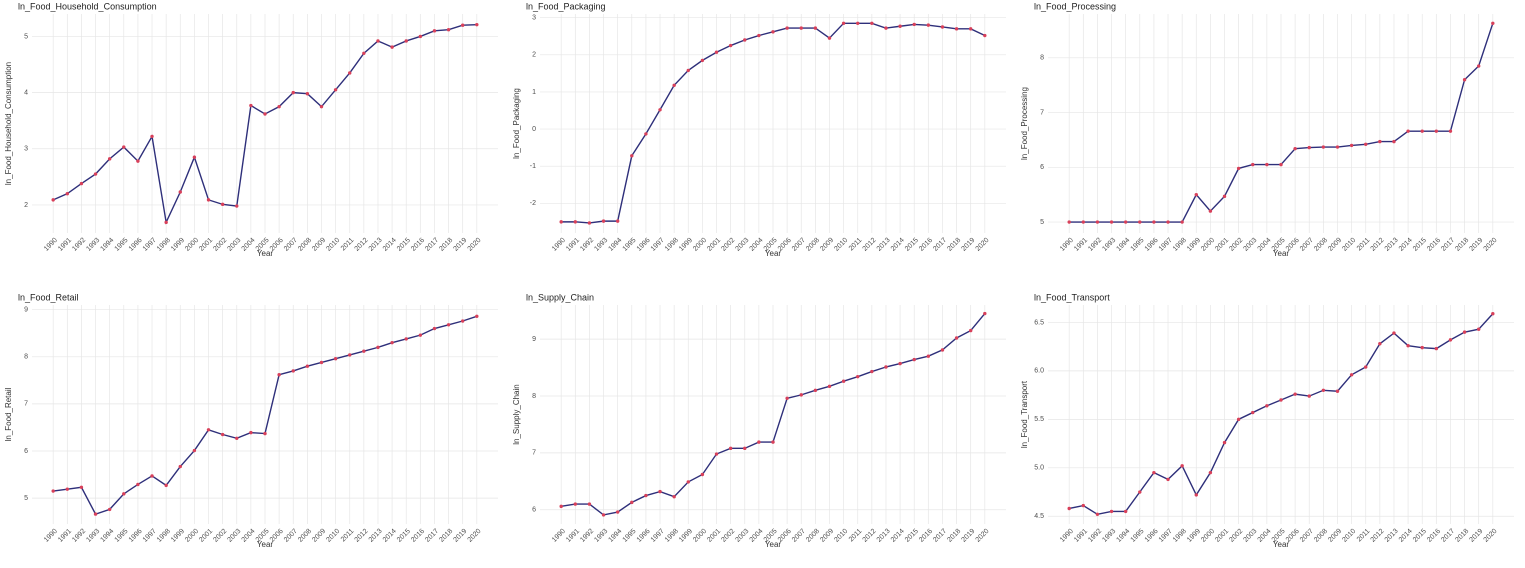  I want to click on y-tick-label: 6.5, so click(1039, 322).